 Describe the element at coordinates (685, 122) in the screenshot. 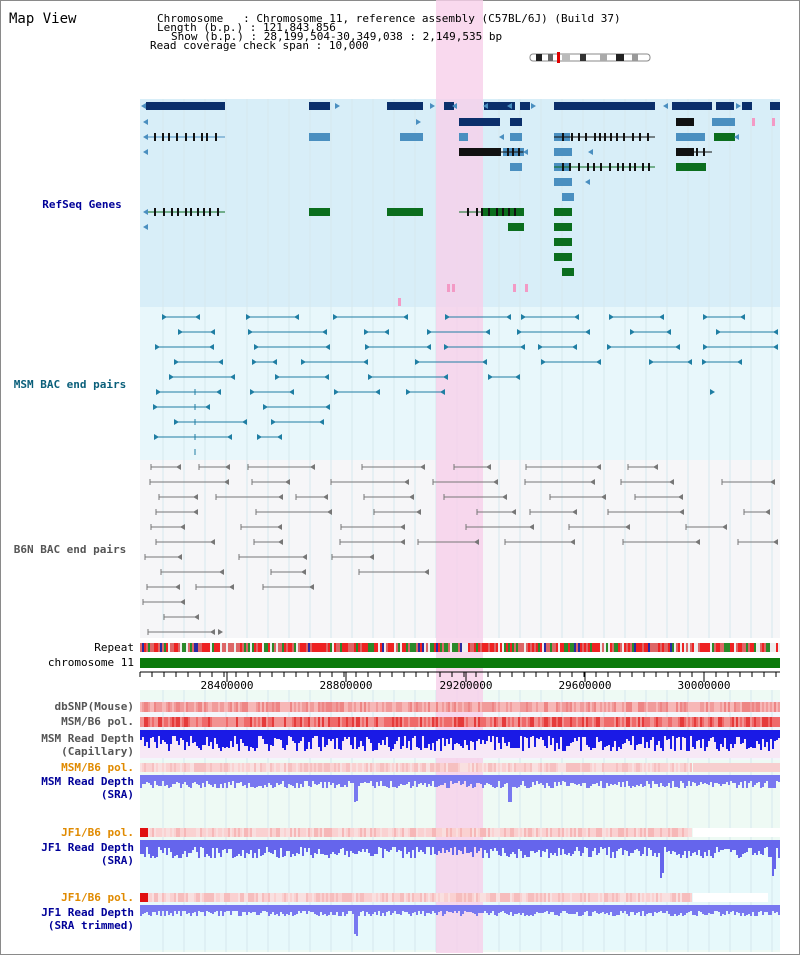

I see `gene-exon` at that location.